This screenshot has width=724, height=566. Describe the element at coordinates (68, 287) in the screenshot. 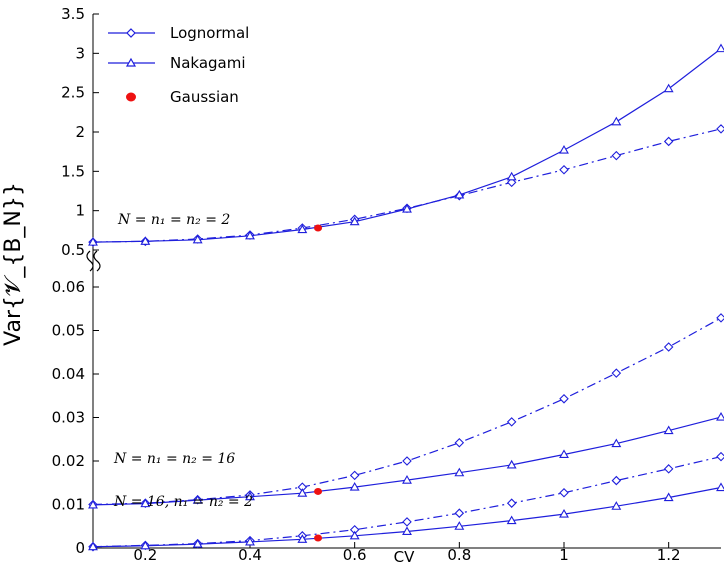

I see `bottom-y-tick-label: 0.06` at that location.